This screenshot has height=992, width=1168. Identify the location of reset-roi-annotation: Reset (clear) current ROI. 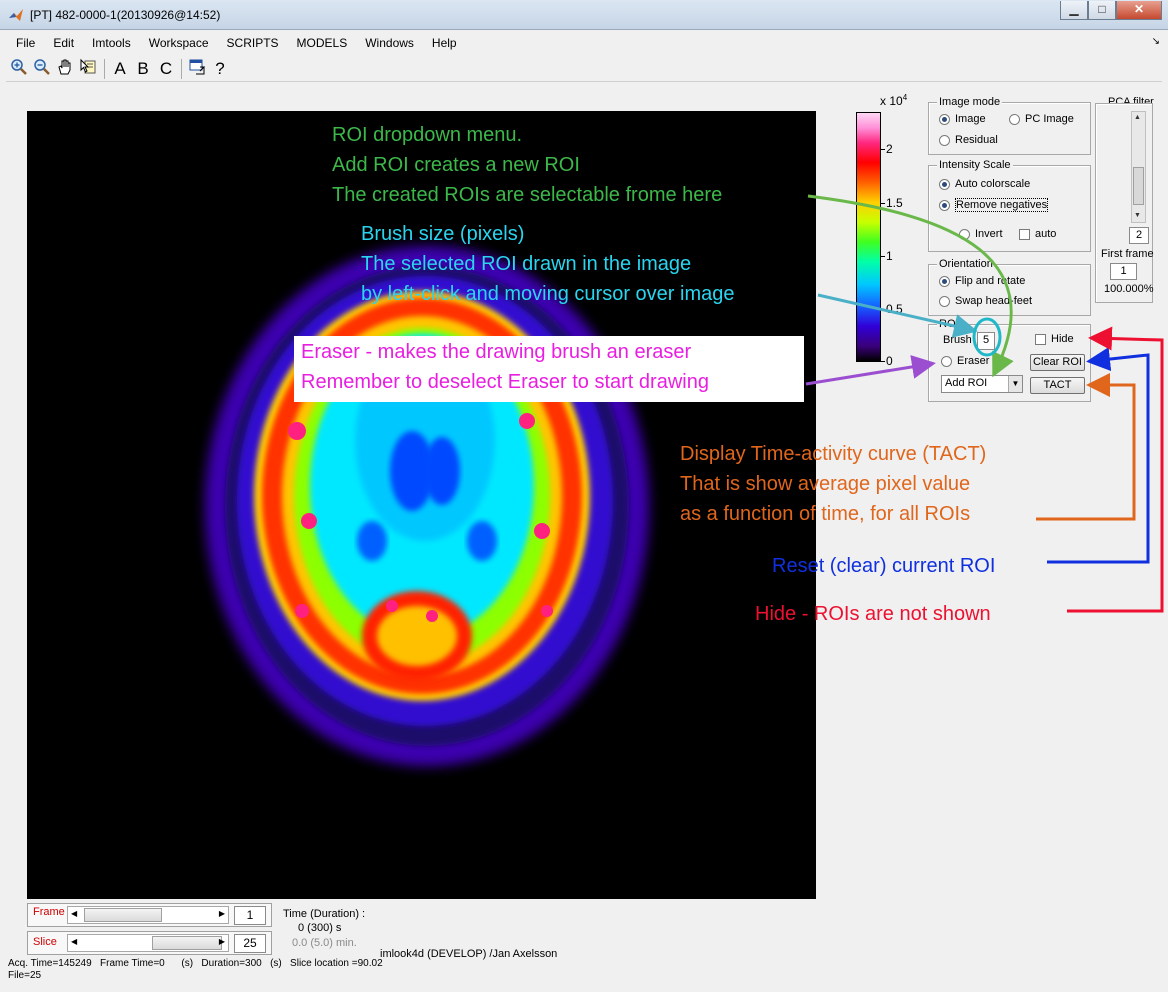
(884, 566).